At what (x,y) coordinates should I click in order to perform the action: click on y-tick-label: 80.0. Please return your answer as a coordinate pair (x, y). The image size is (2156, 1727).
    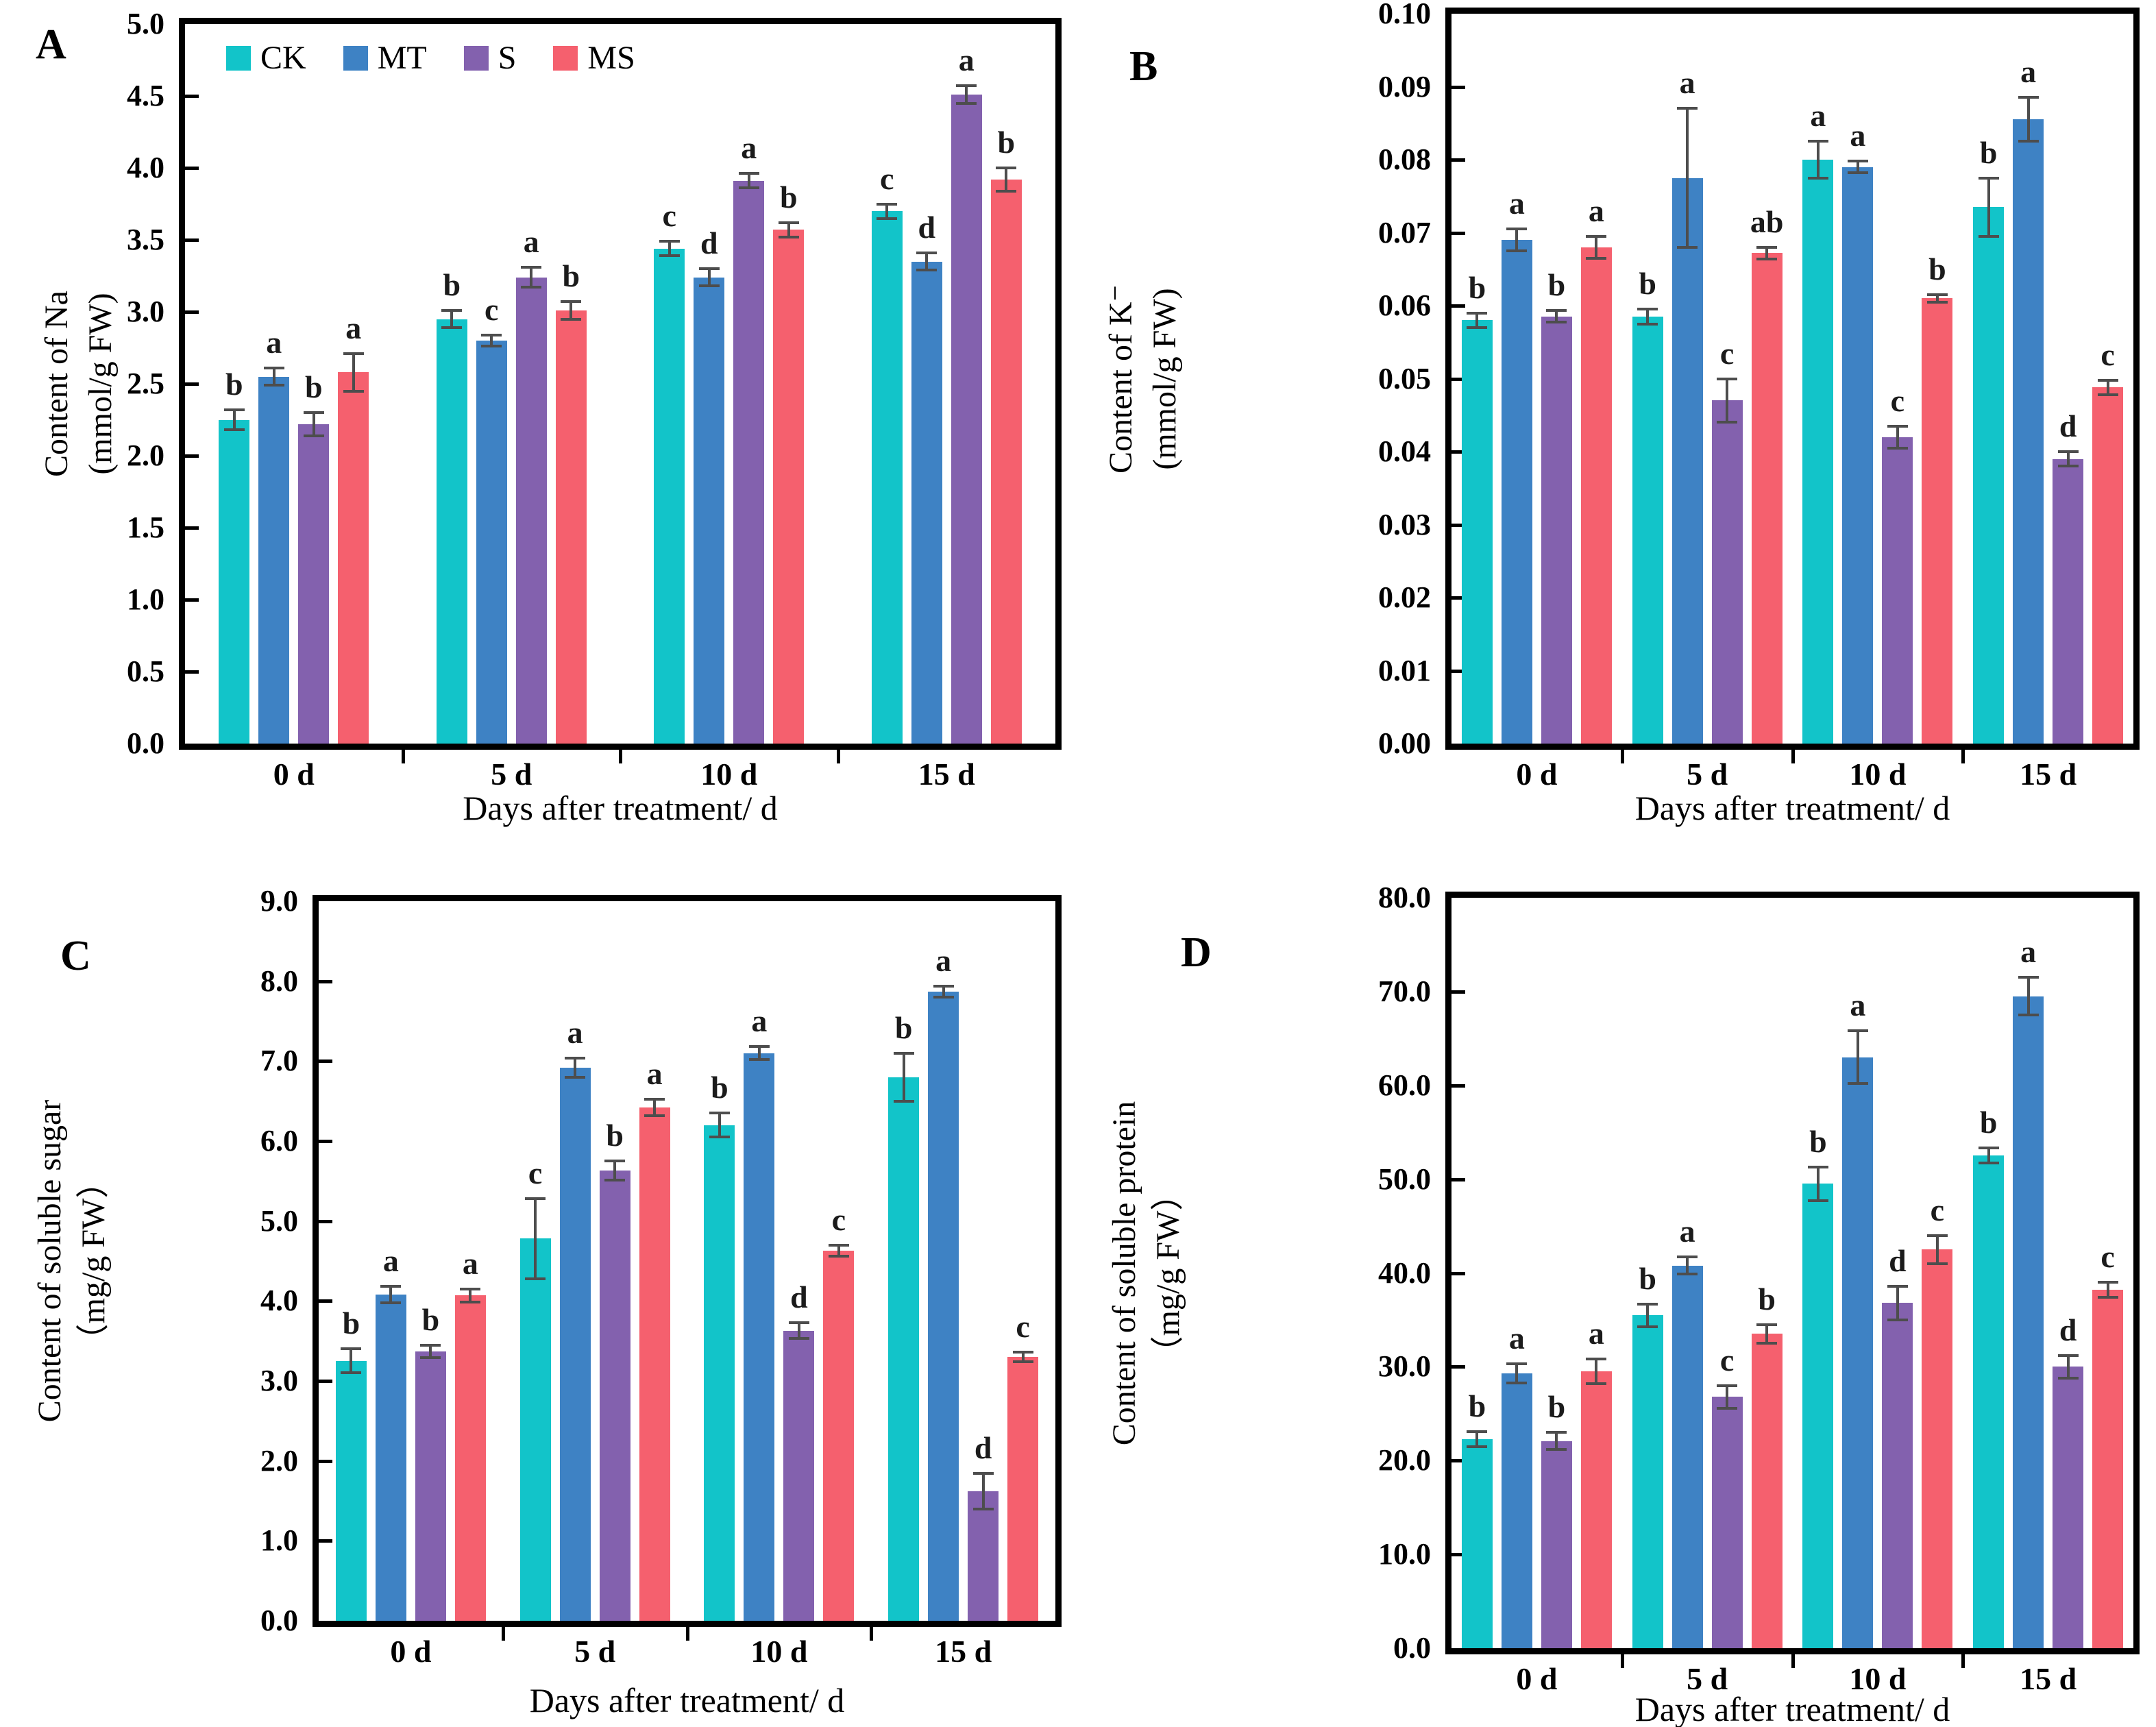
    Looking at the image, I should click on (1404, 897).